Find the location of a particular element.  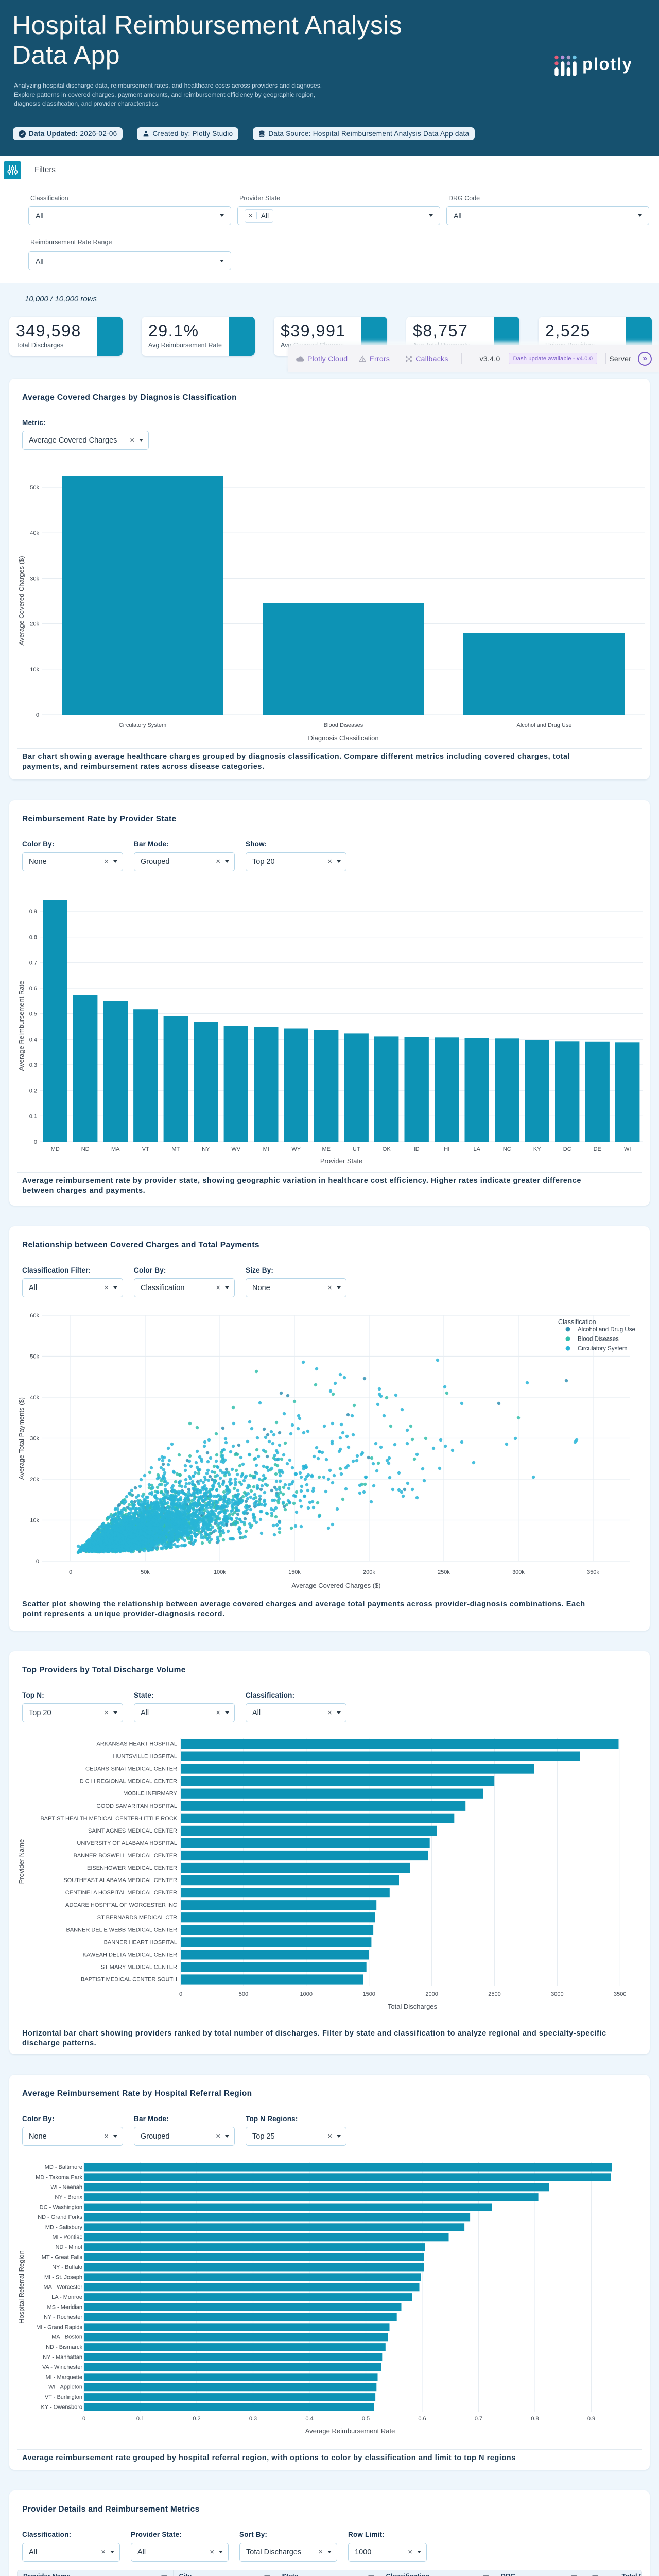

svg-text: ME is located at coordinates (327, 1149).